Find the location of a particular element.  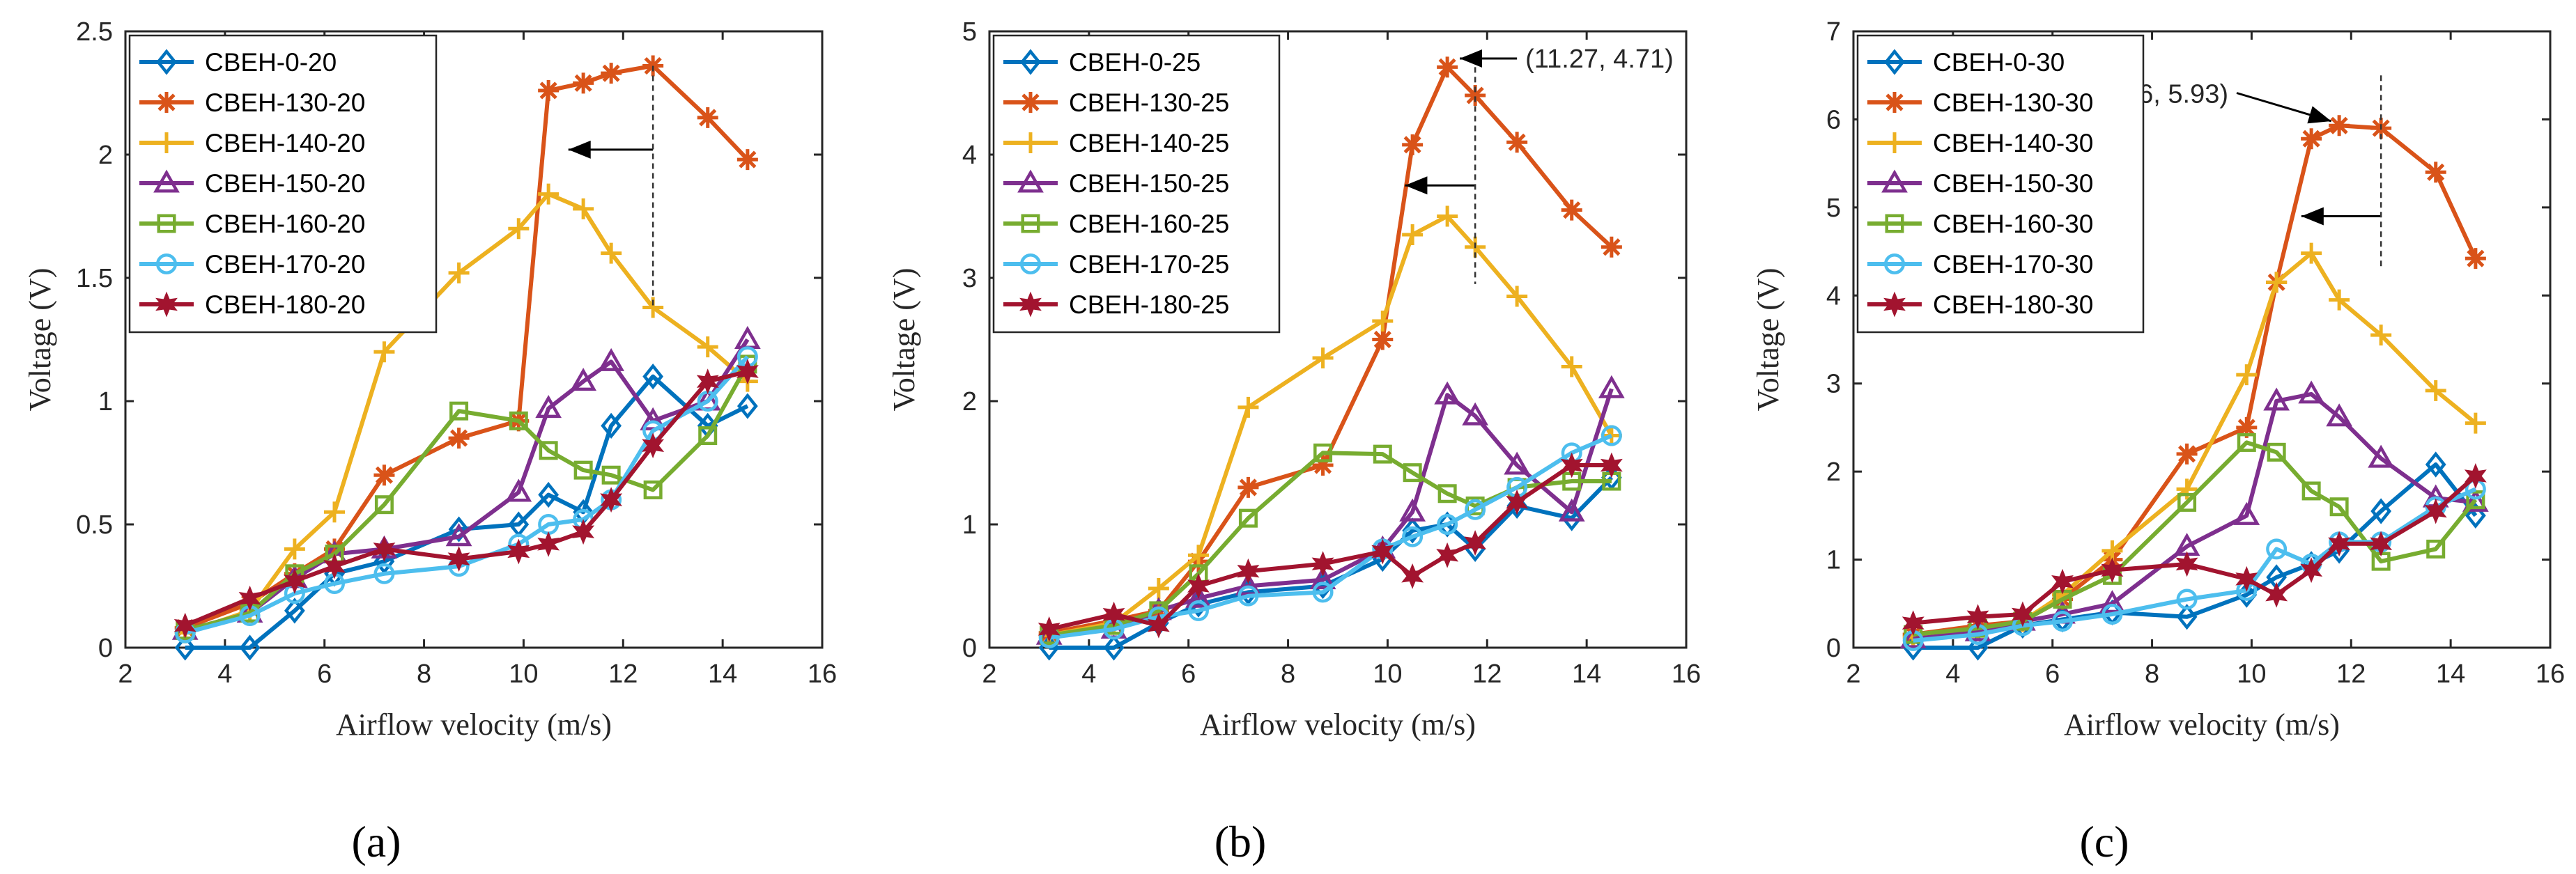

legend-entry: CBEH-150-20 is located at coordinates (285, 183).